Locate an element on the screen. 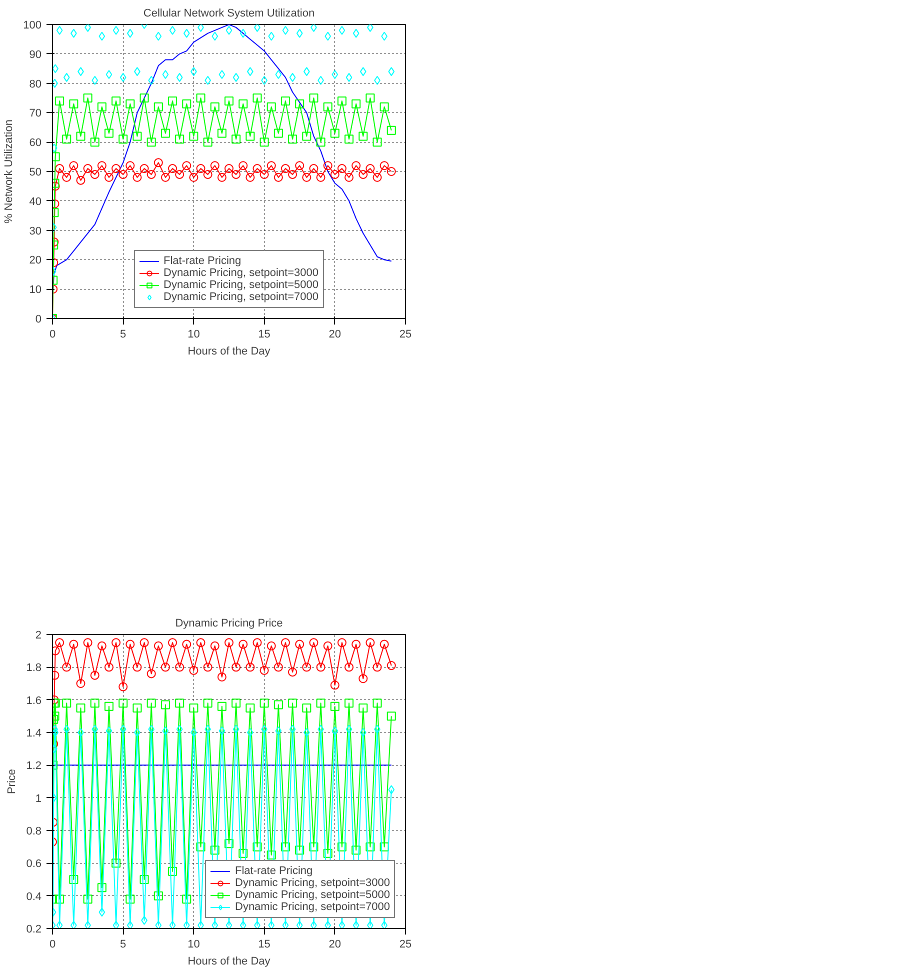  legend-label: Dynamic Pricing, setpoint=5000 is located at coordinates (241, 285).